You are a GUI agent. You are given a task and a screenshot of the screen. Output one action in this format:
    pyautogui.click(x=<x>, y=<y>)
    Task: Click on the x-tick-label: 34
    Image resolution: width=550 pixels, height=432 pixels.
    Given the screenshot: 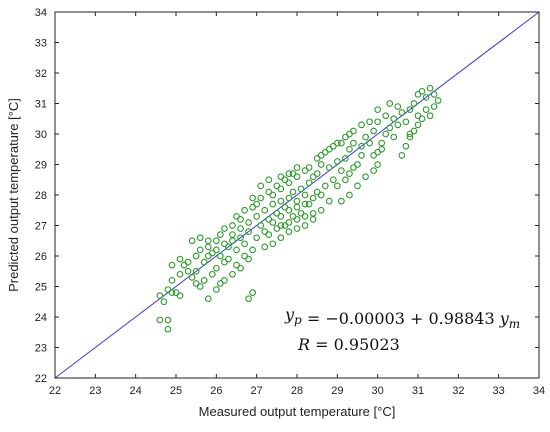 What is the action you would take?
    pyautogui.click(x=539, y=391)
    